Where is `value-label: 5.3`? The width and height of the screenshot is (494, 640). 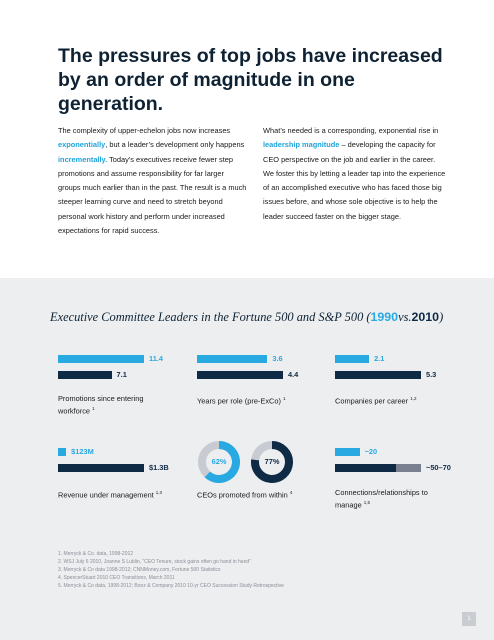
value-label: 5.3 is located at coordinates (431, 374).